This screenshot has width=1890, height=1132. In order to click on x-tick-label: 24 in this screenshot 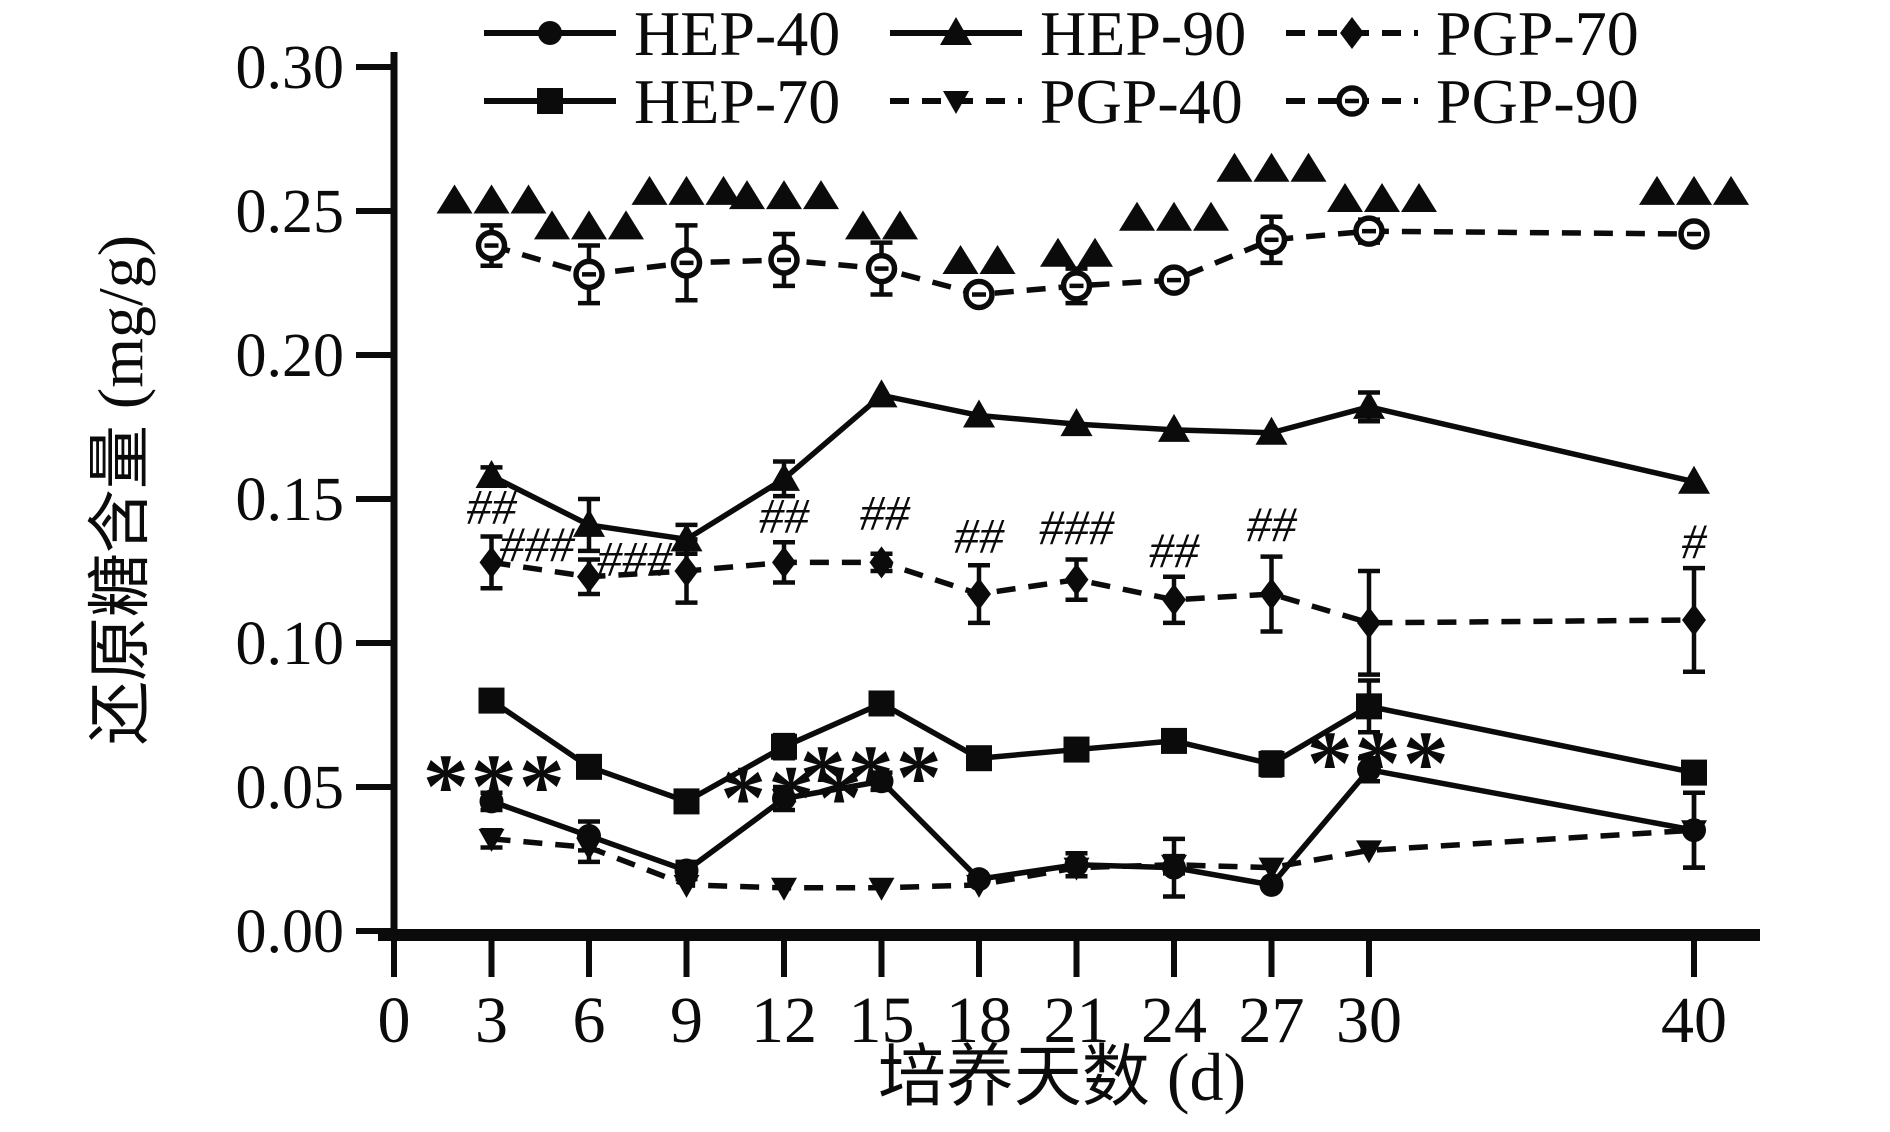, I will do `click(1174, 1020)`.